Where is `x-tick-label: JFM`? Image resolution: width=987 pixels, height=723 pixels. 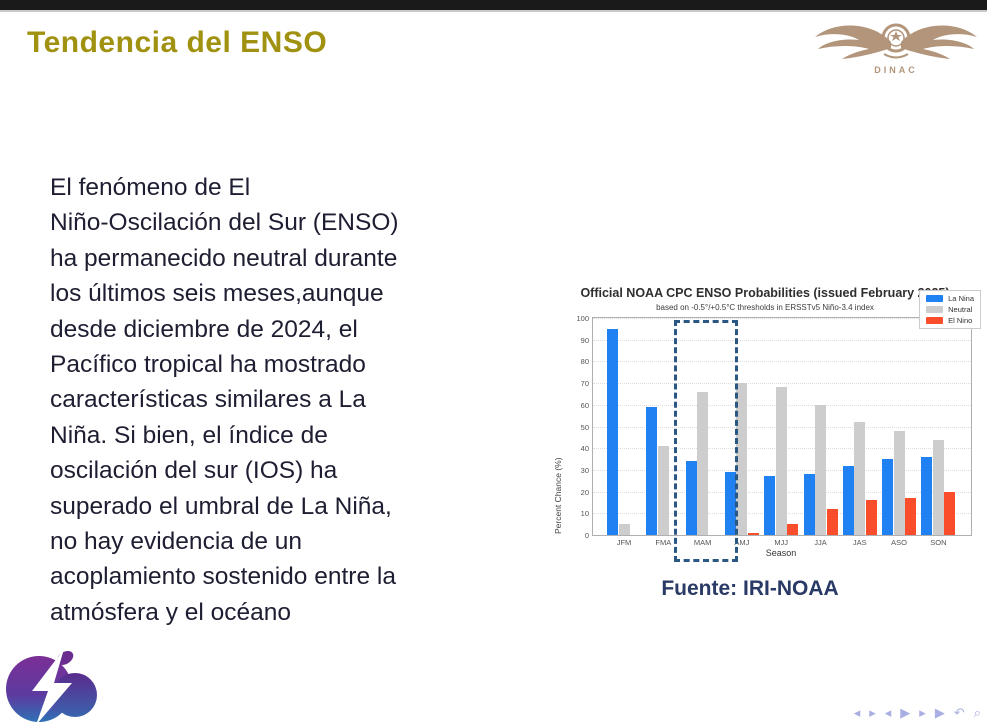 x-tick-label: JFM is located at coordinates (624, 542).